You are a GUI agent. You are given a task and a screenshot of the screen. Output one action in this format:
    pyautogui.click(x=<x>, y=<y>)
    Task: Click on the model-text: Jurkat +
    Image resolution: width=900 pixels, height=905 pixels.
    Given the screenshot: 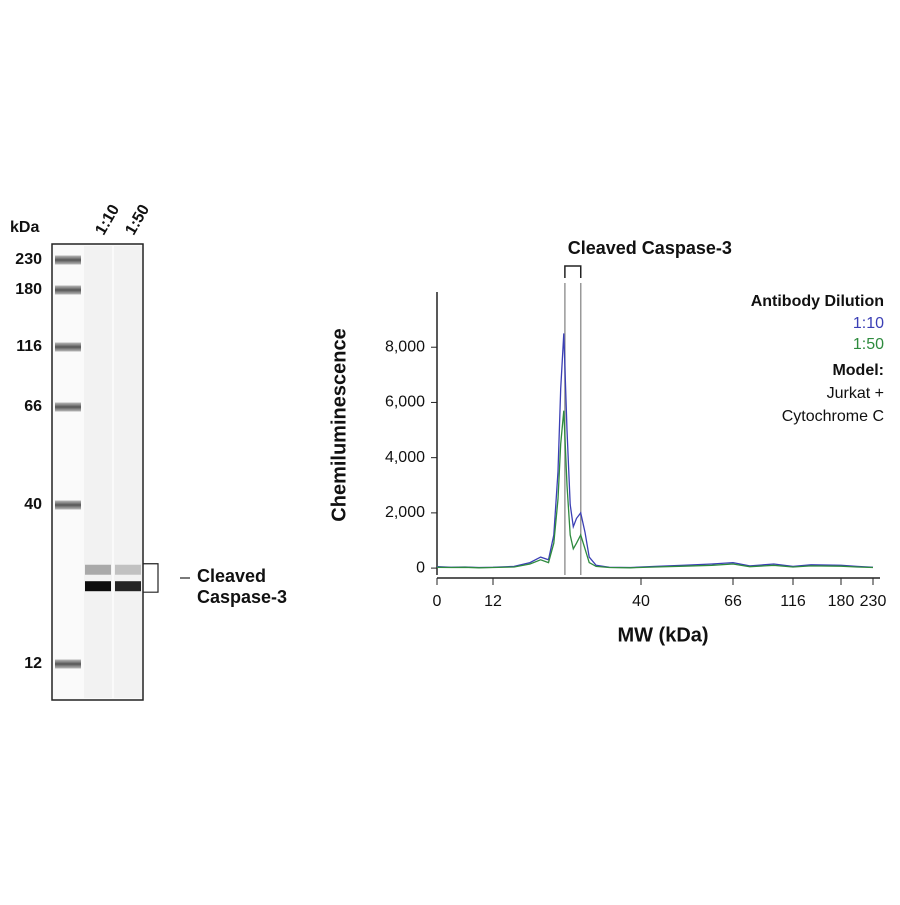 What is the action you would take?
    pyautogui.click(x=855, y=393)
    